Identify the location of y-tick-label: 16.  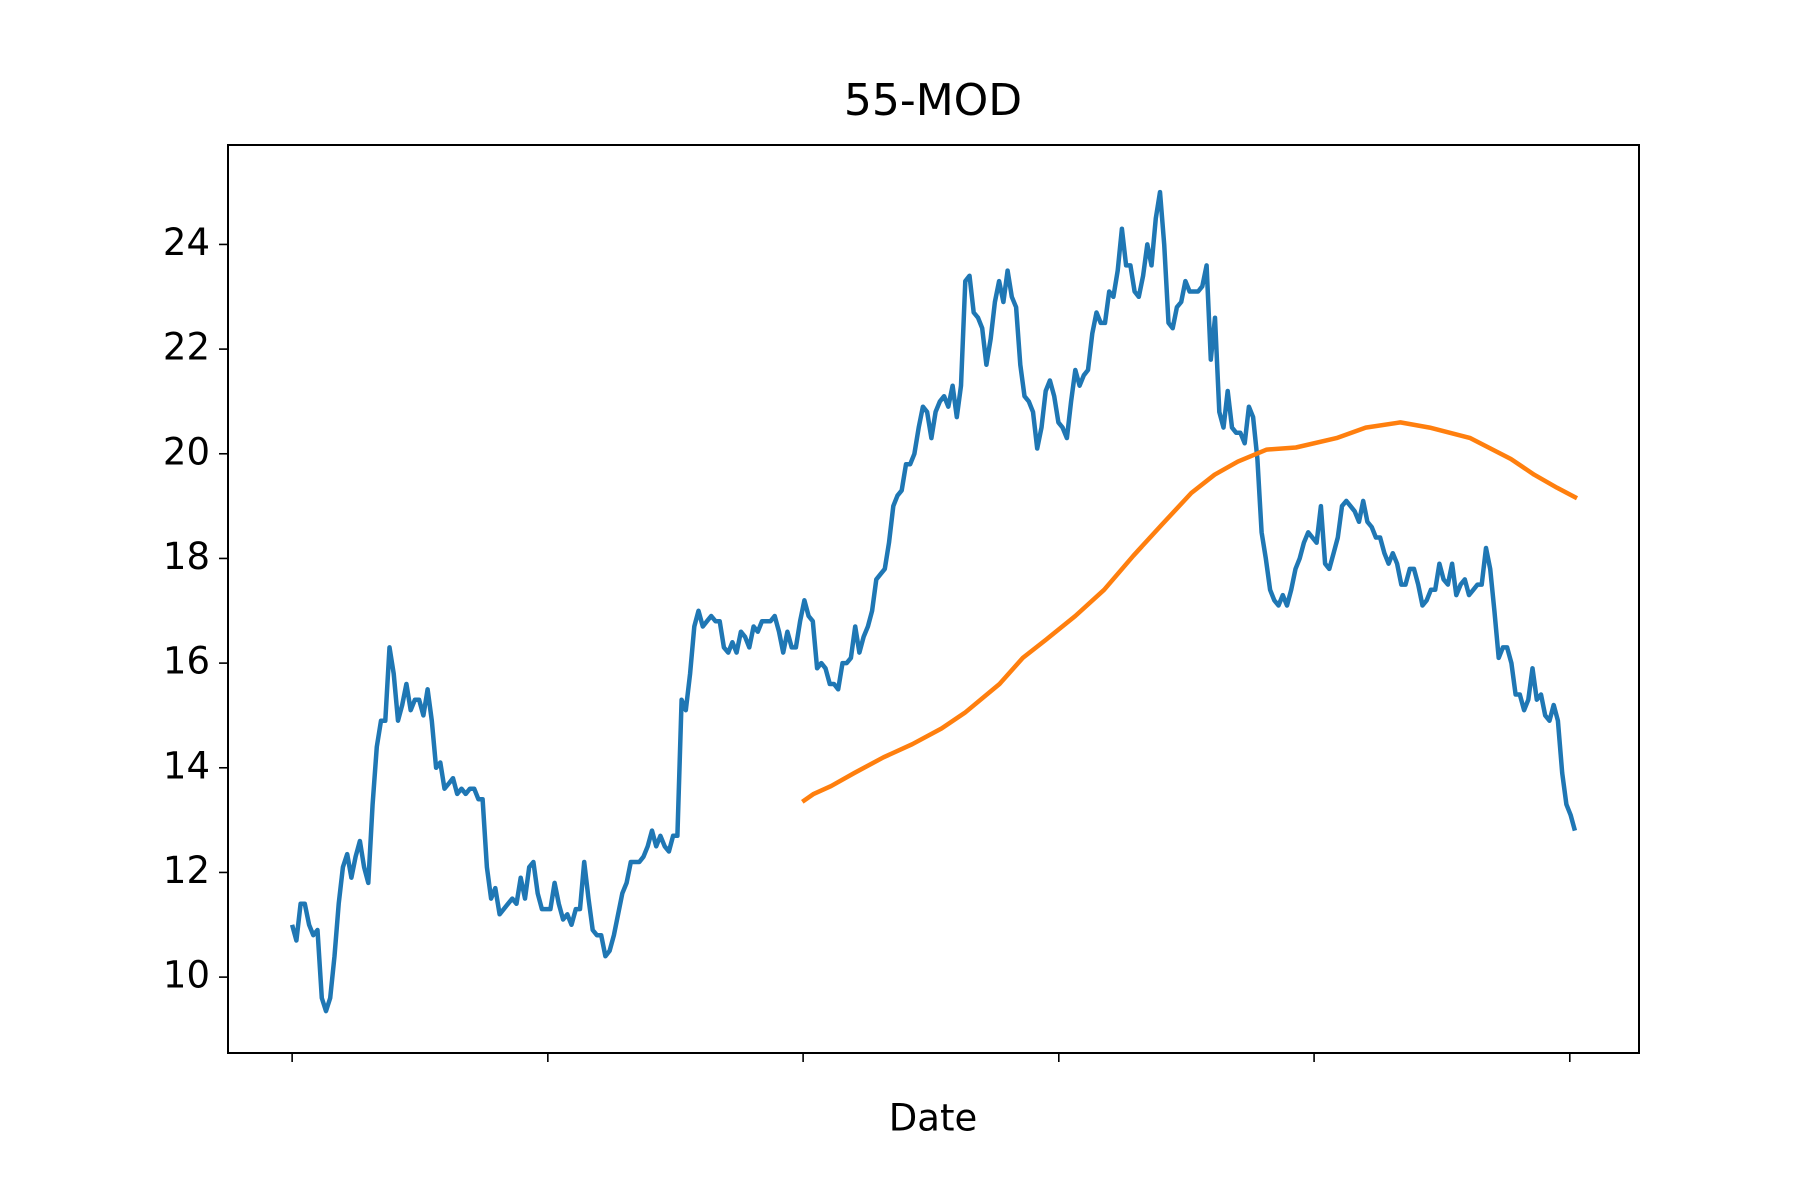
(186, 661).